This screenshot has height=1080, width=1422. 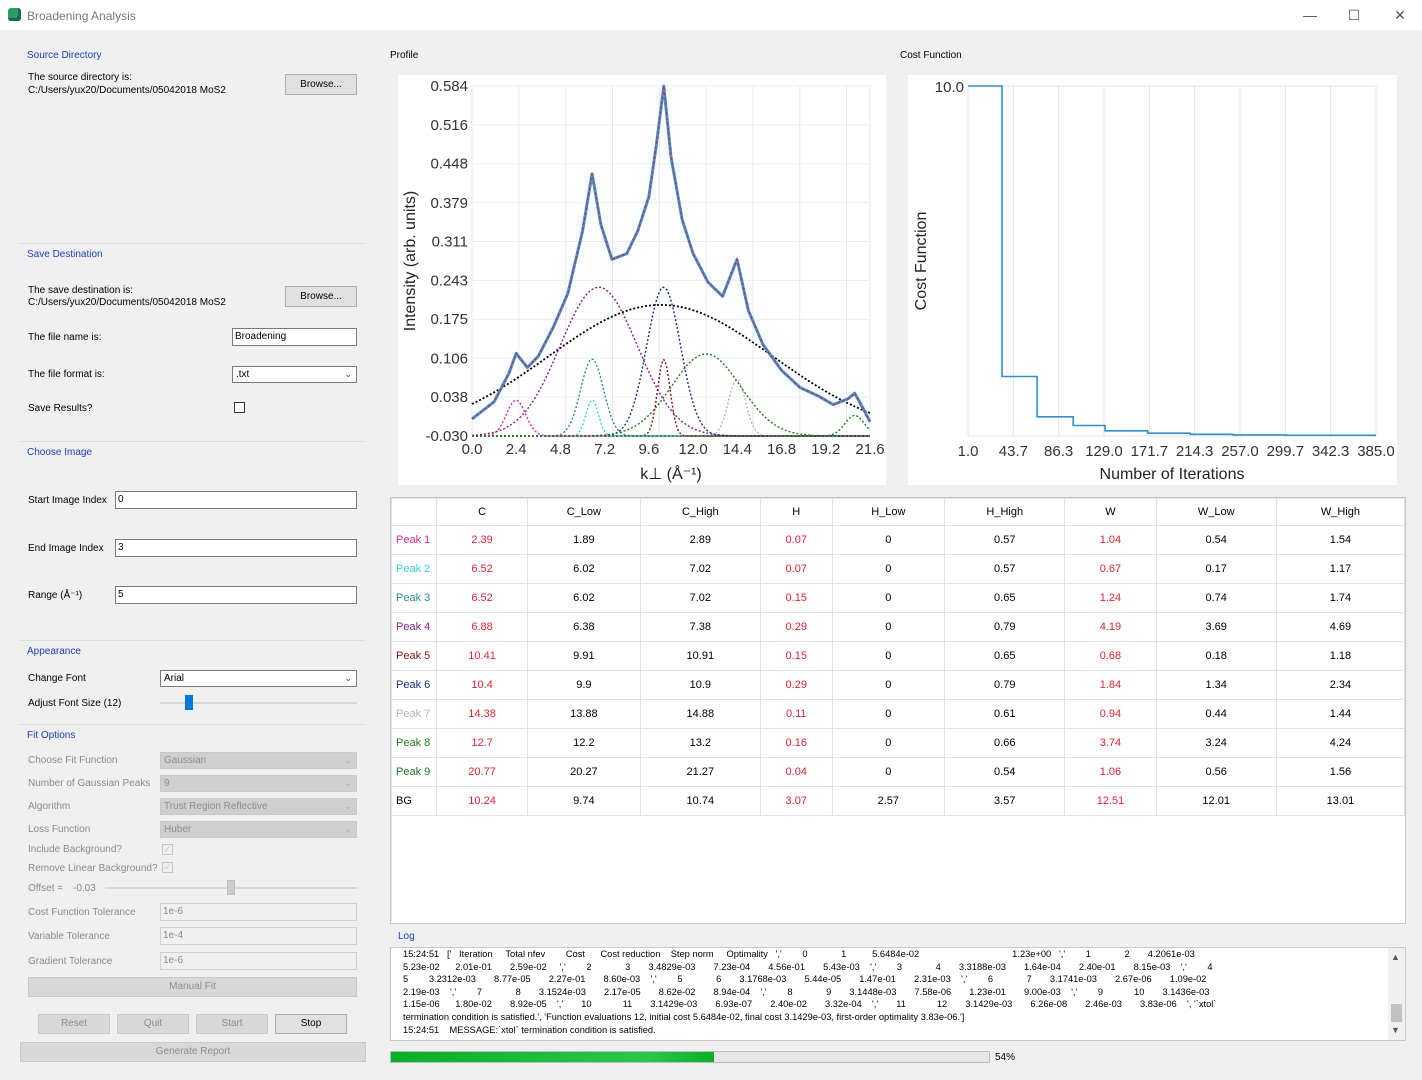 I want to click on algorithm-select: Trust Region Reflective ⌄, so click(x=258, y=806).